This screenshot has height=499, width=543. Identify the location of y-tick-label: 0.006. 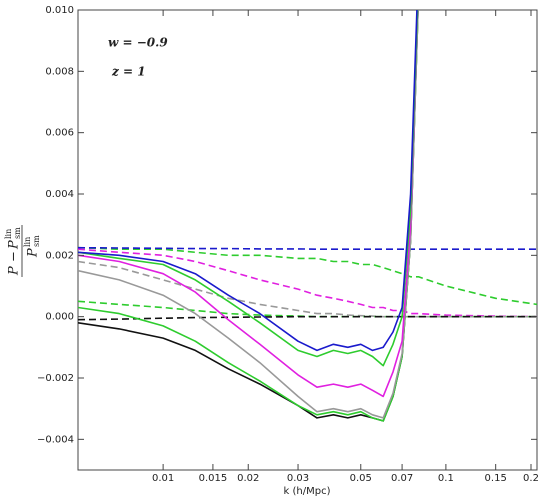
(59, 133).